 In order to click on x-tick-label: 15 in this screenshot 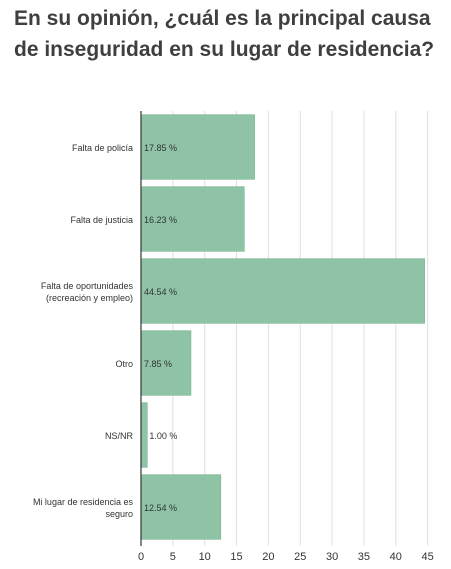, I will do `click(236, 557)`.